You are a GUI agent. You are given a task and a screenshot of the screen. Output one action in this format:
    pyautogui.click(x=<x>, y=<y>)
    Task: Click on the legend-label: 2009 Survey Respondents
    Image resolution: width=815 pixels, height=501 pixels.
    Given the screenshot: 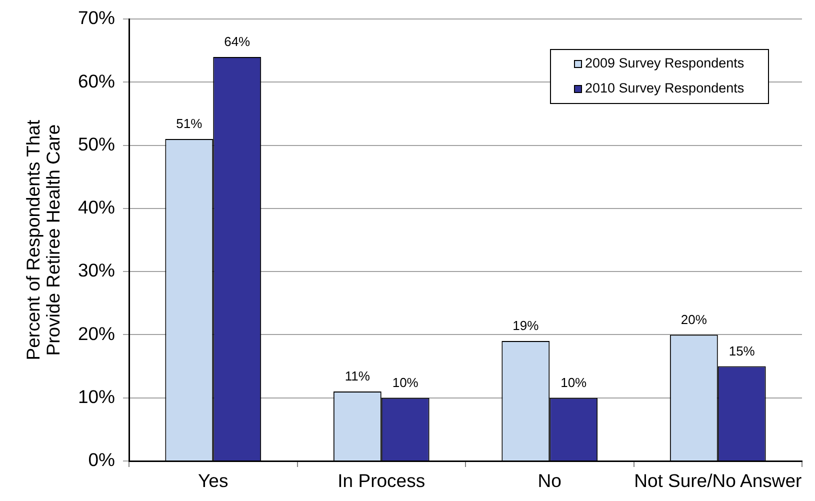 What is the action you would take?
    pyautogui.click(x=664, y=63)
    